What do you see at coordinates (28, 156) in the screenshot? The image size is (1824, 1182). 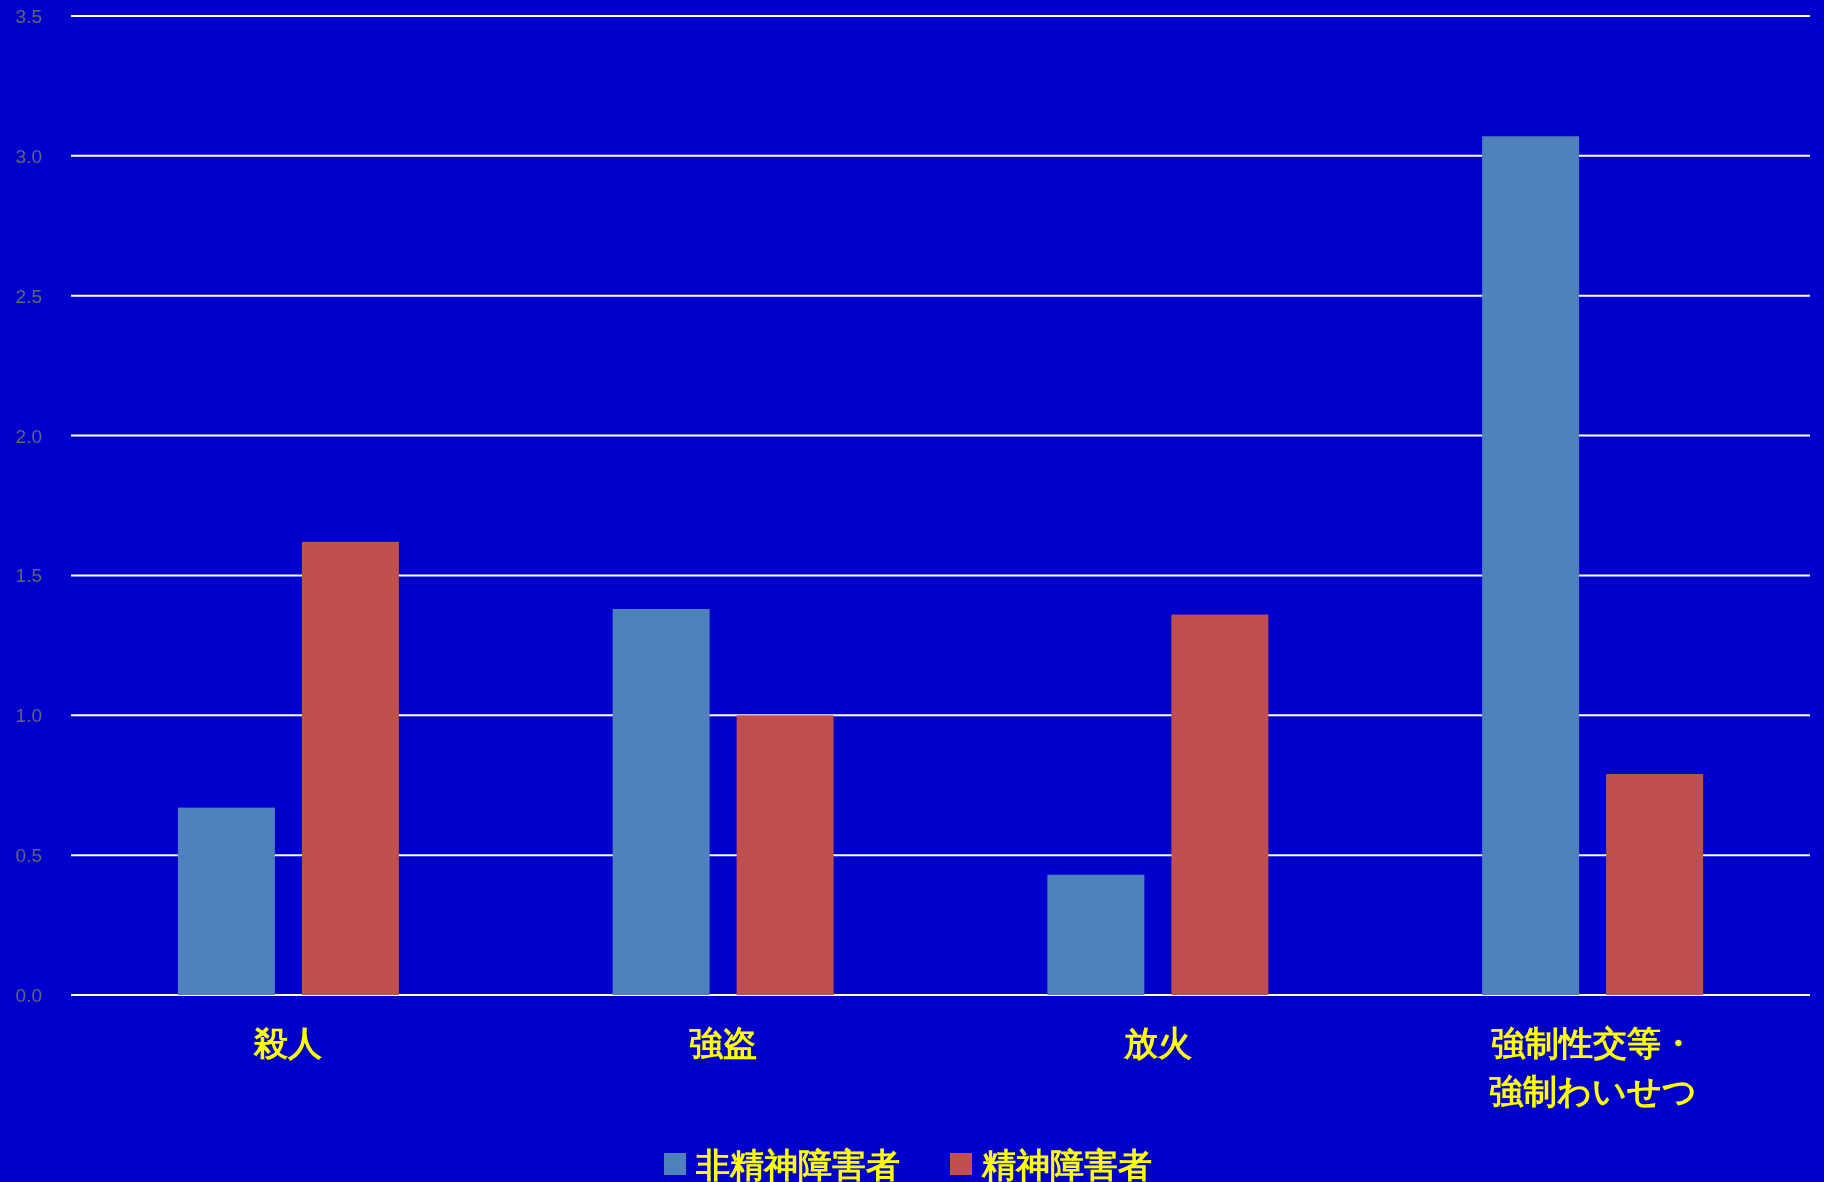 I see `y-tick-label: 3.0` at bounding box center [28, 156].